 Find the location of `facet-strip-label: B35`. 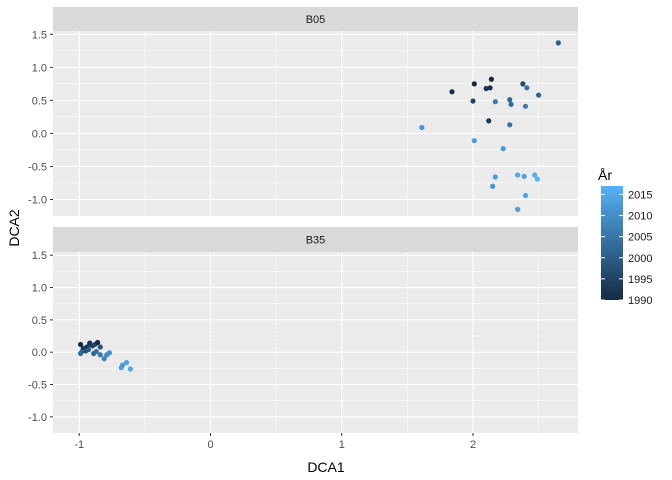

facet-strip-label: B35 is located at coordinates (316, 241).